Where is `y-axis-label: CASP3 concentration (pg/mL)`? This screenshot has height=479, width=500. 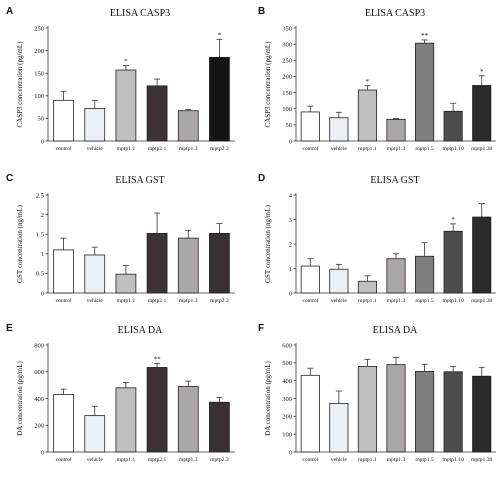 y-axis-label: CASP3 concentration (pg/mL) is located at coordinates (20, 84).